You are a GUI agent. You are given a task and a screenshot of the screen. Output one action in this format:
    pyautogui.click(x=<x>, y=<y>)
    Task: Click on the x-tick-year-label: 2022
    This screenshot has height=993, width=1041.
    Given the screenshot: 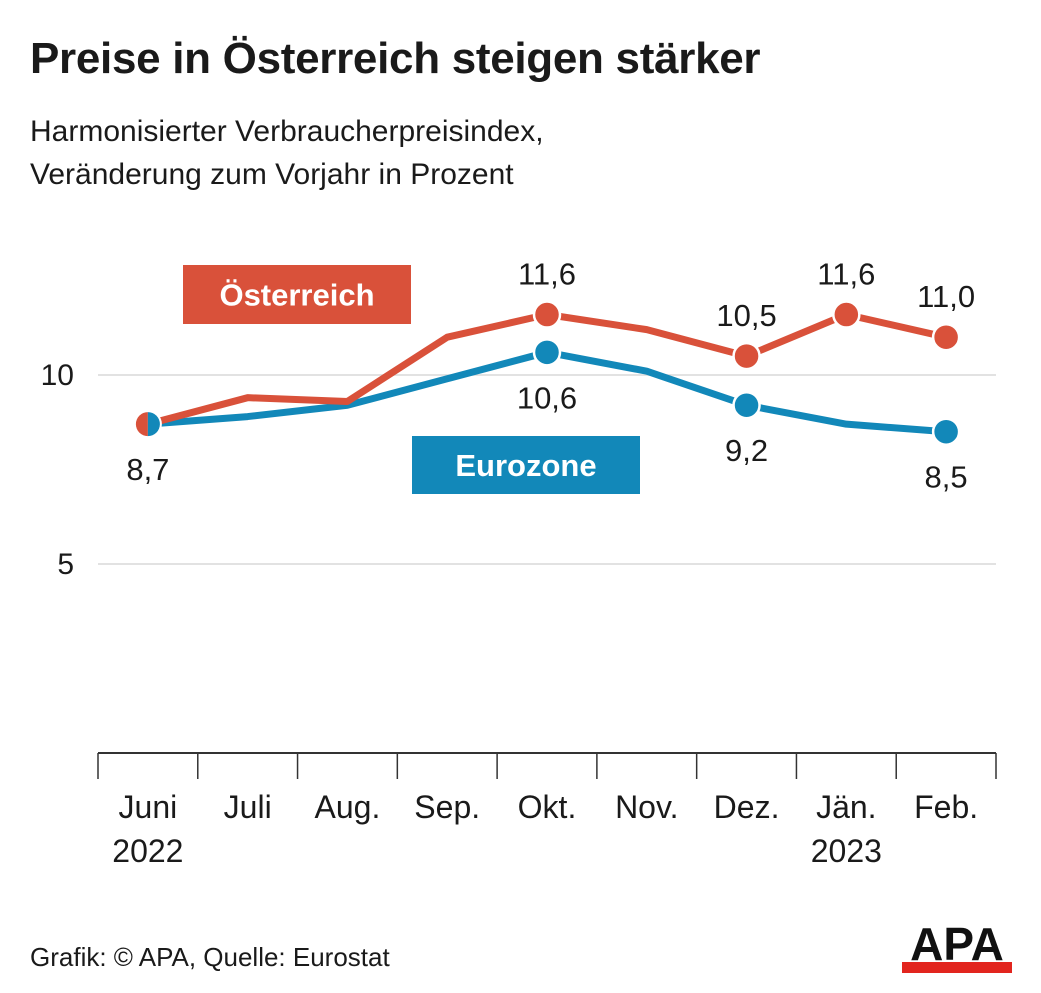 What is the action you would take?
    pyautogui.click(x=147, y=851)
    